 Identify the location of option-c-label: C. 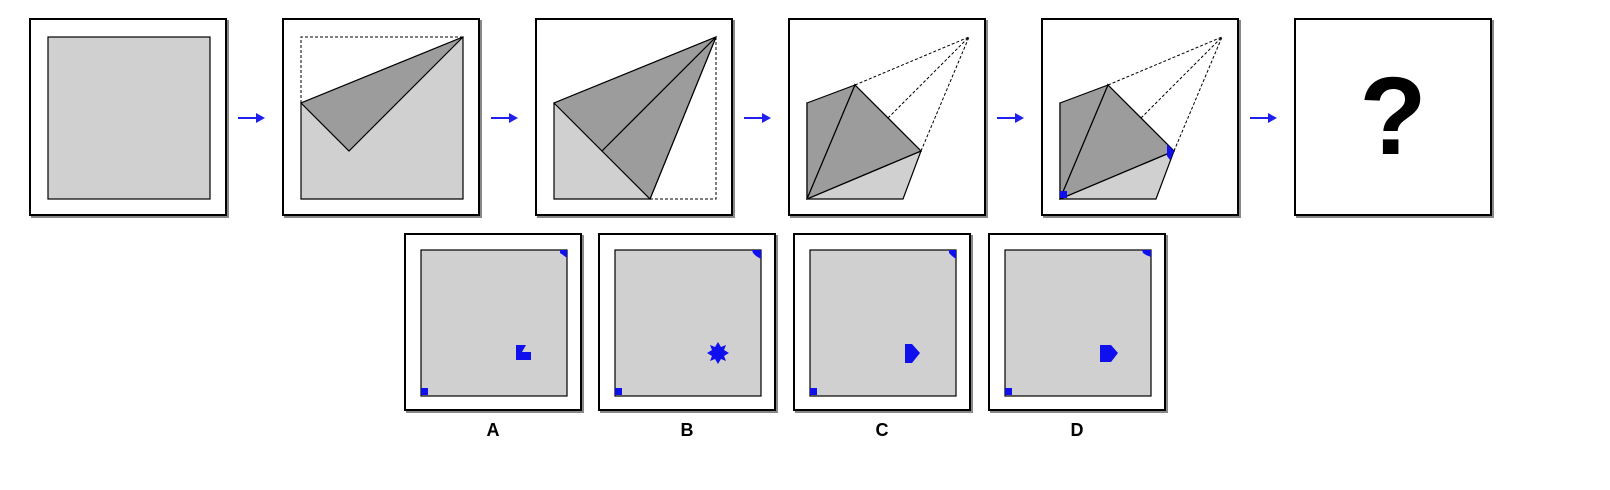
(882, 430).